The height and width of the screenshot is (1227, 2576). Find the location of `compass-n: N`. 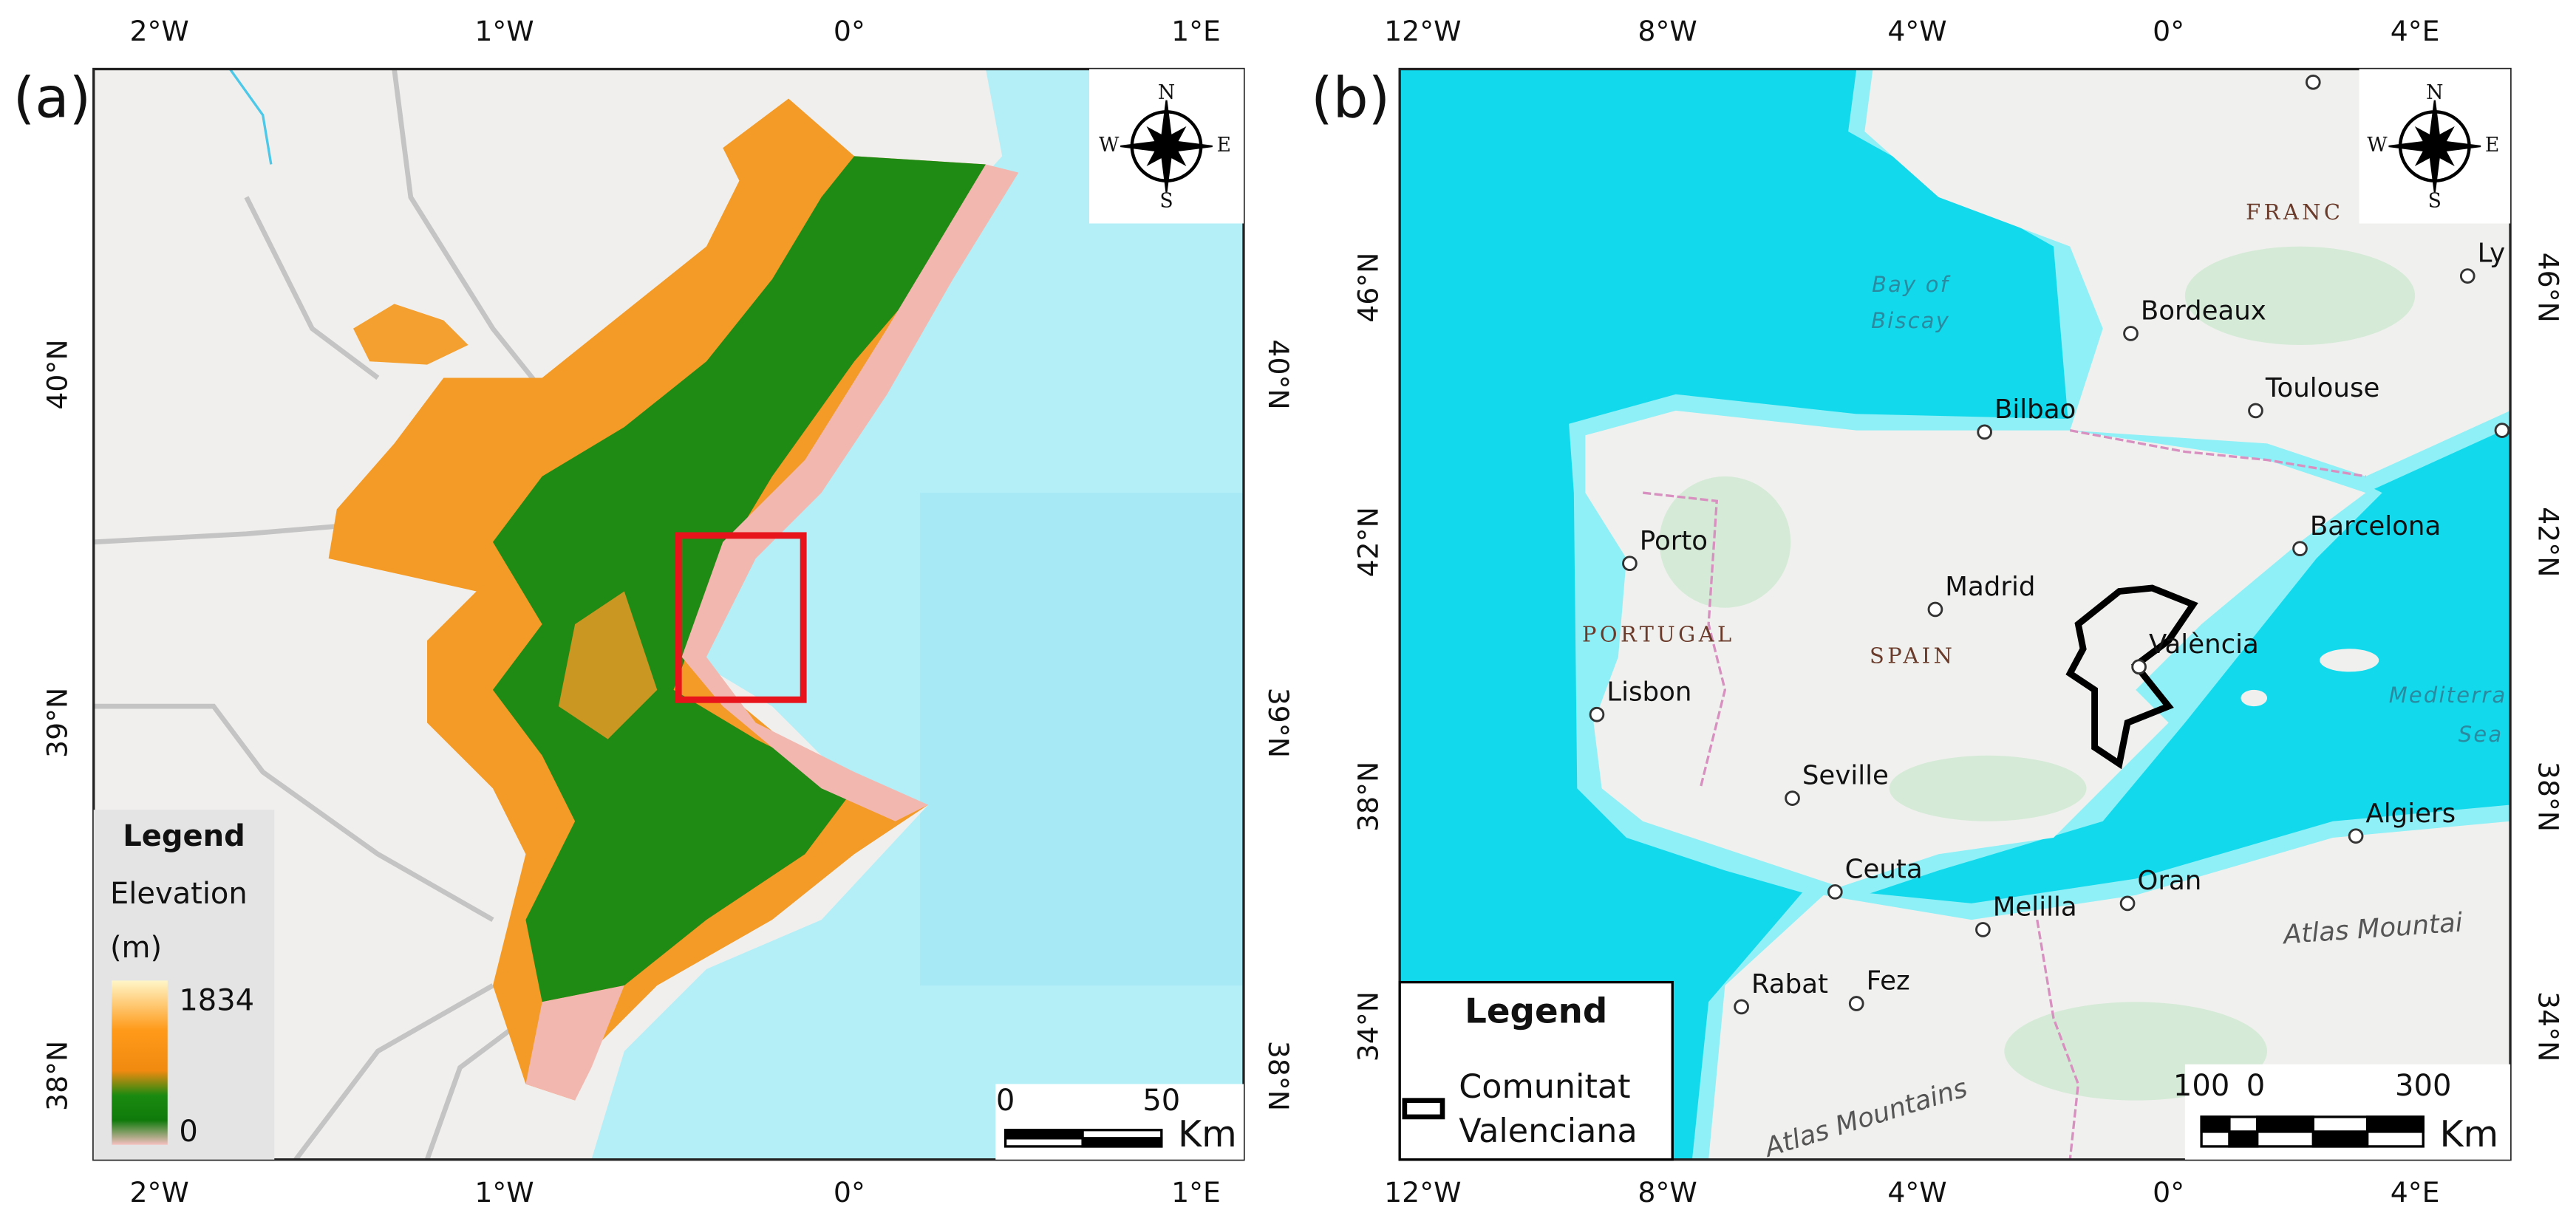

compass-n: N is located at coordinates (1166, 92).